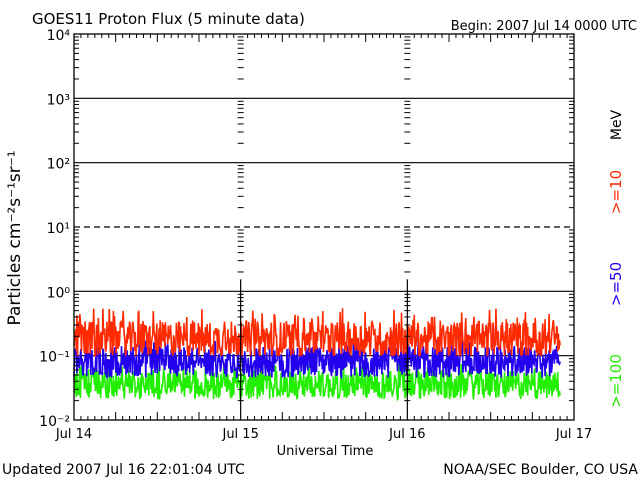 The width and height of the screenshot is (640, 484). I want to click on y-tick-label: 10⁻¹, so click(54, 358).